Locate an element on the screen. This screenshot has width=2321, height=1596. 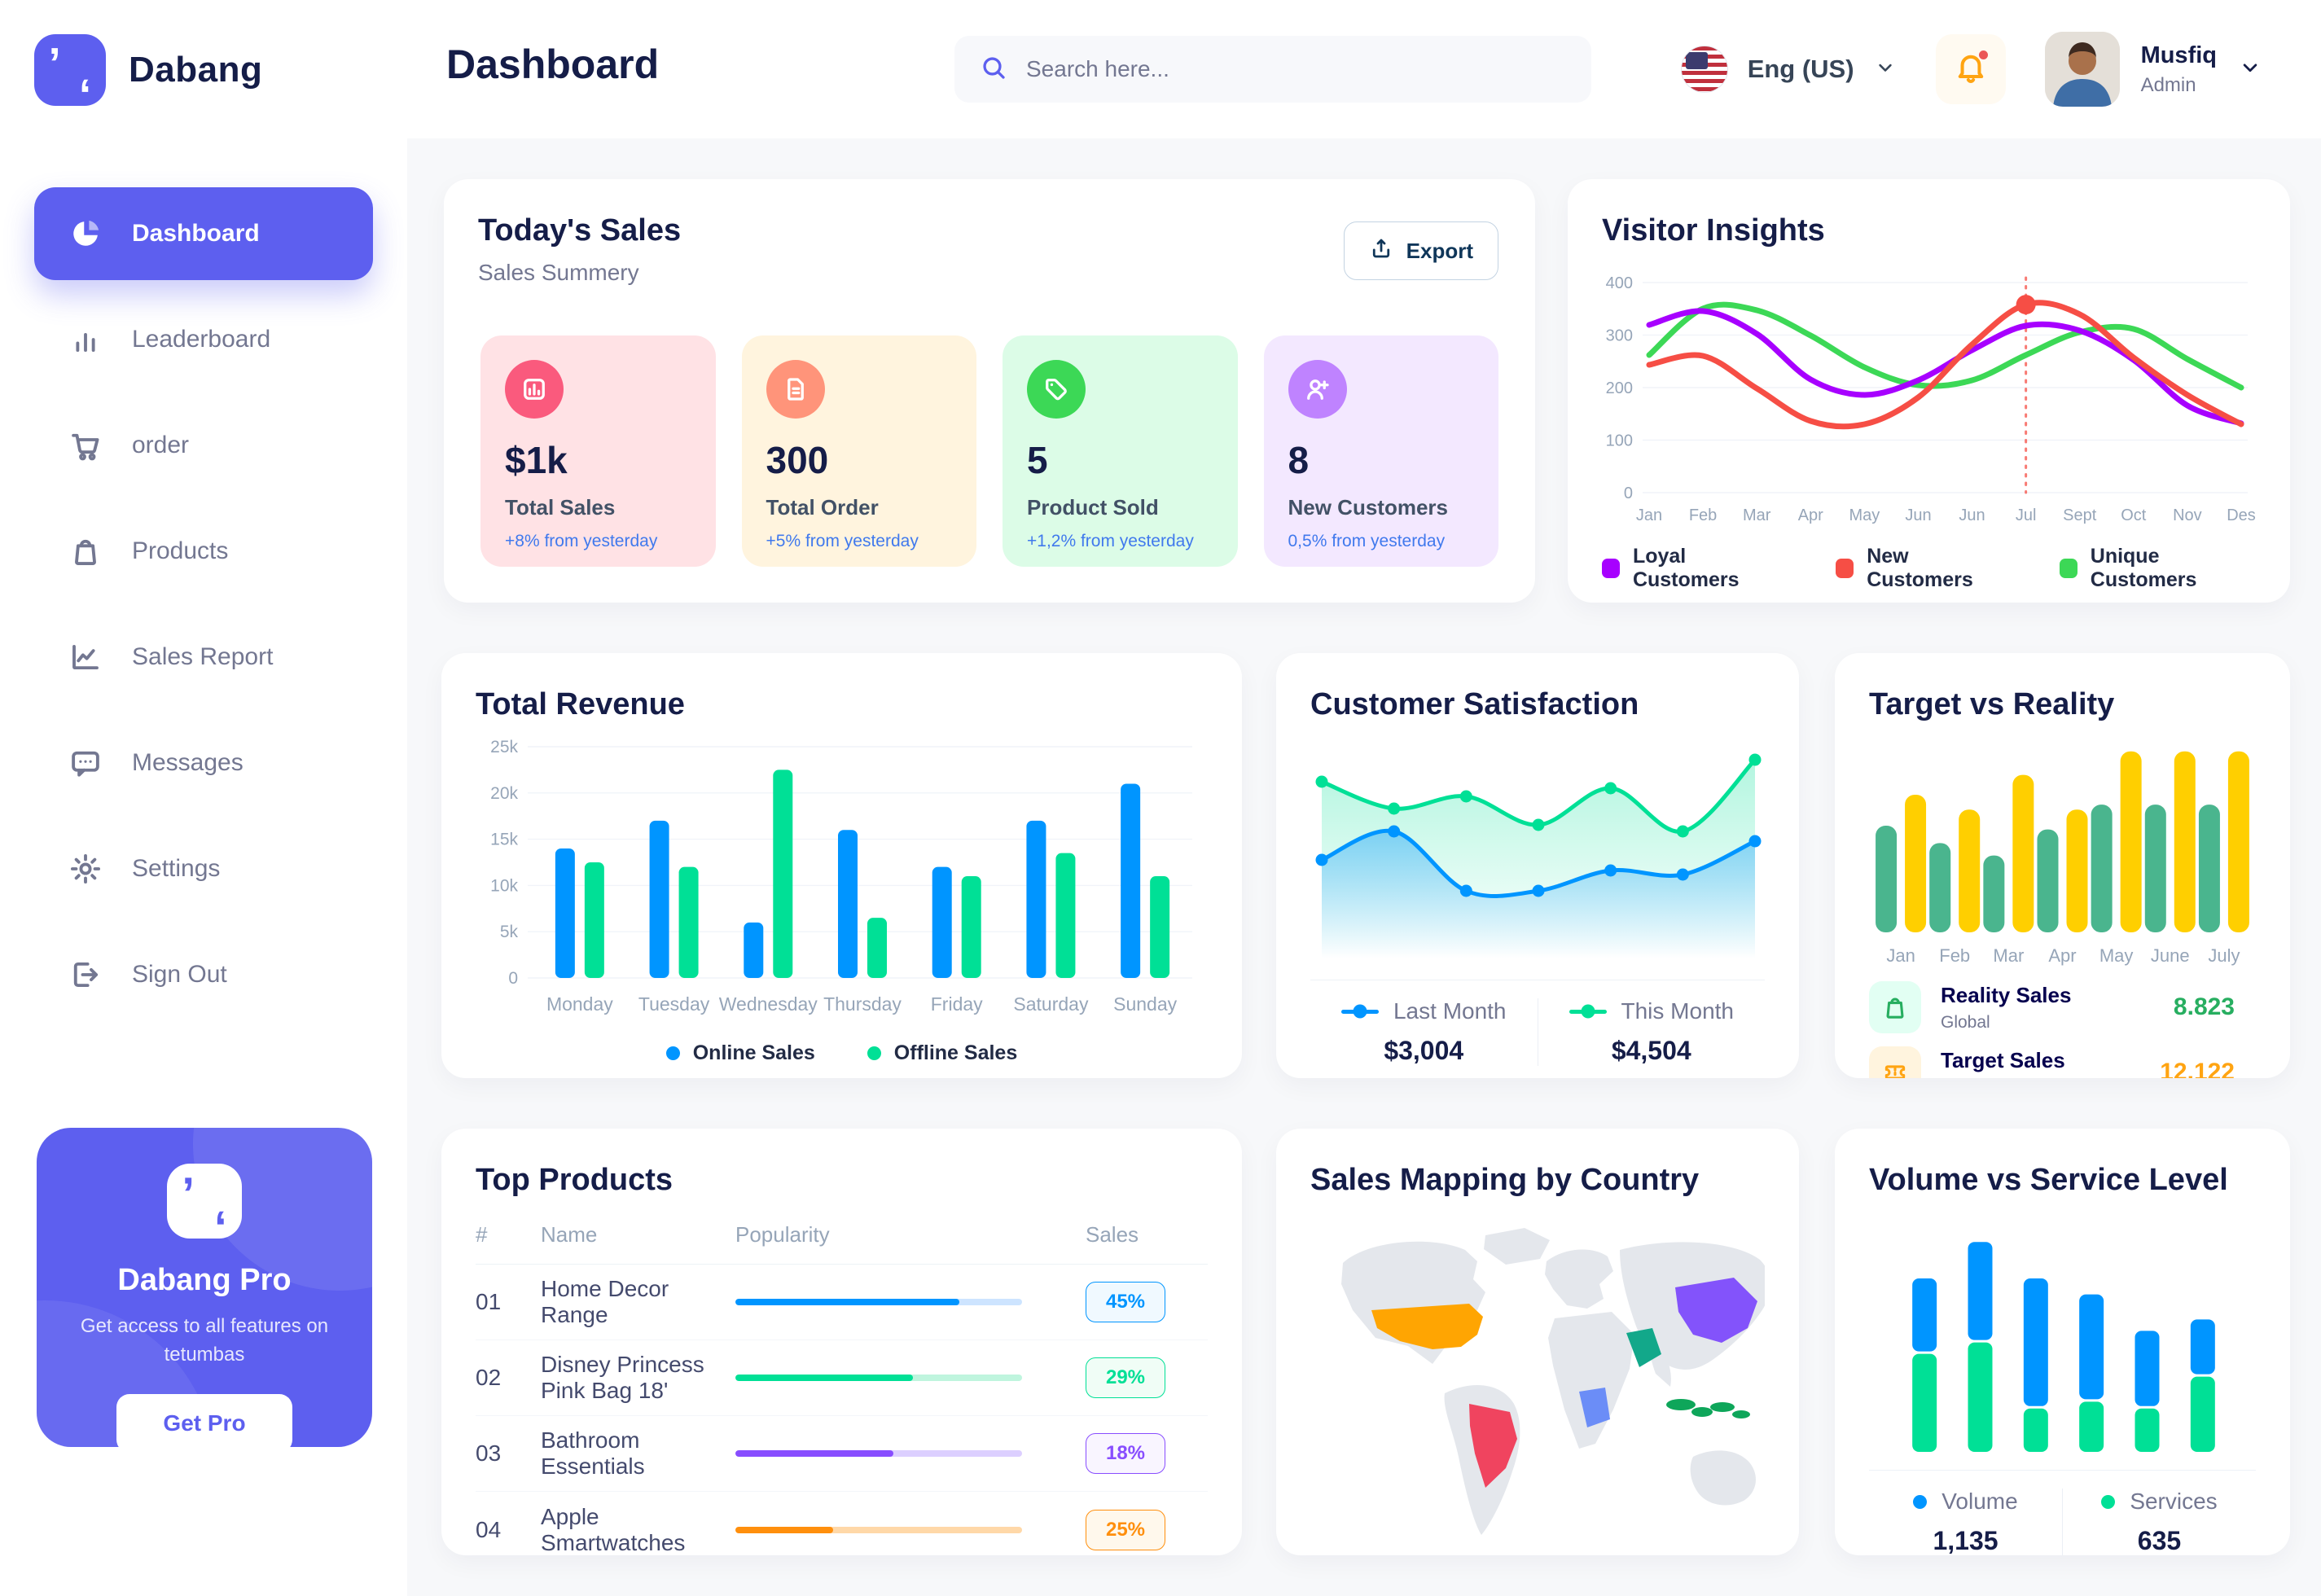
product-rank: 02 is located at coordinates (489, 1377).